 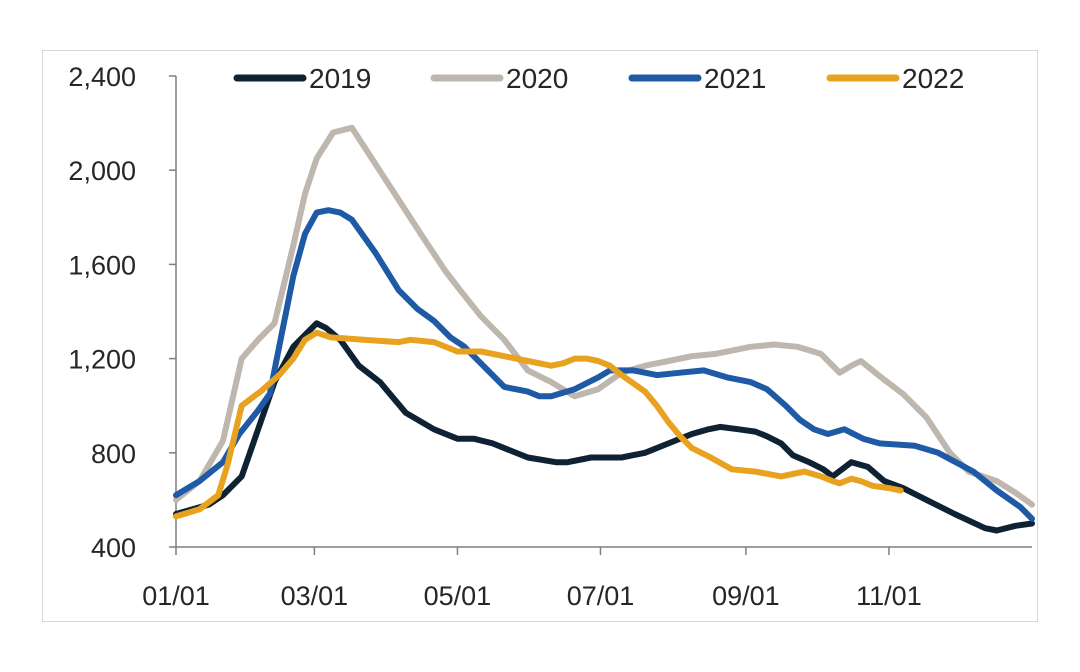 What do you see at coordinates (537, 78) in the screenshot?
I see `legend-label-2020: 2020` at bounding box center [537, 78].